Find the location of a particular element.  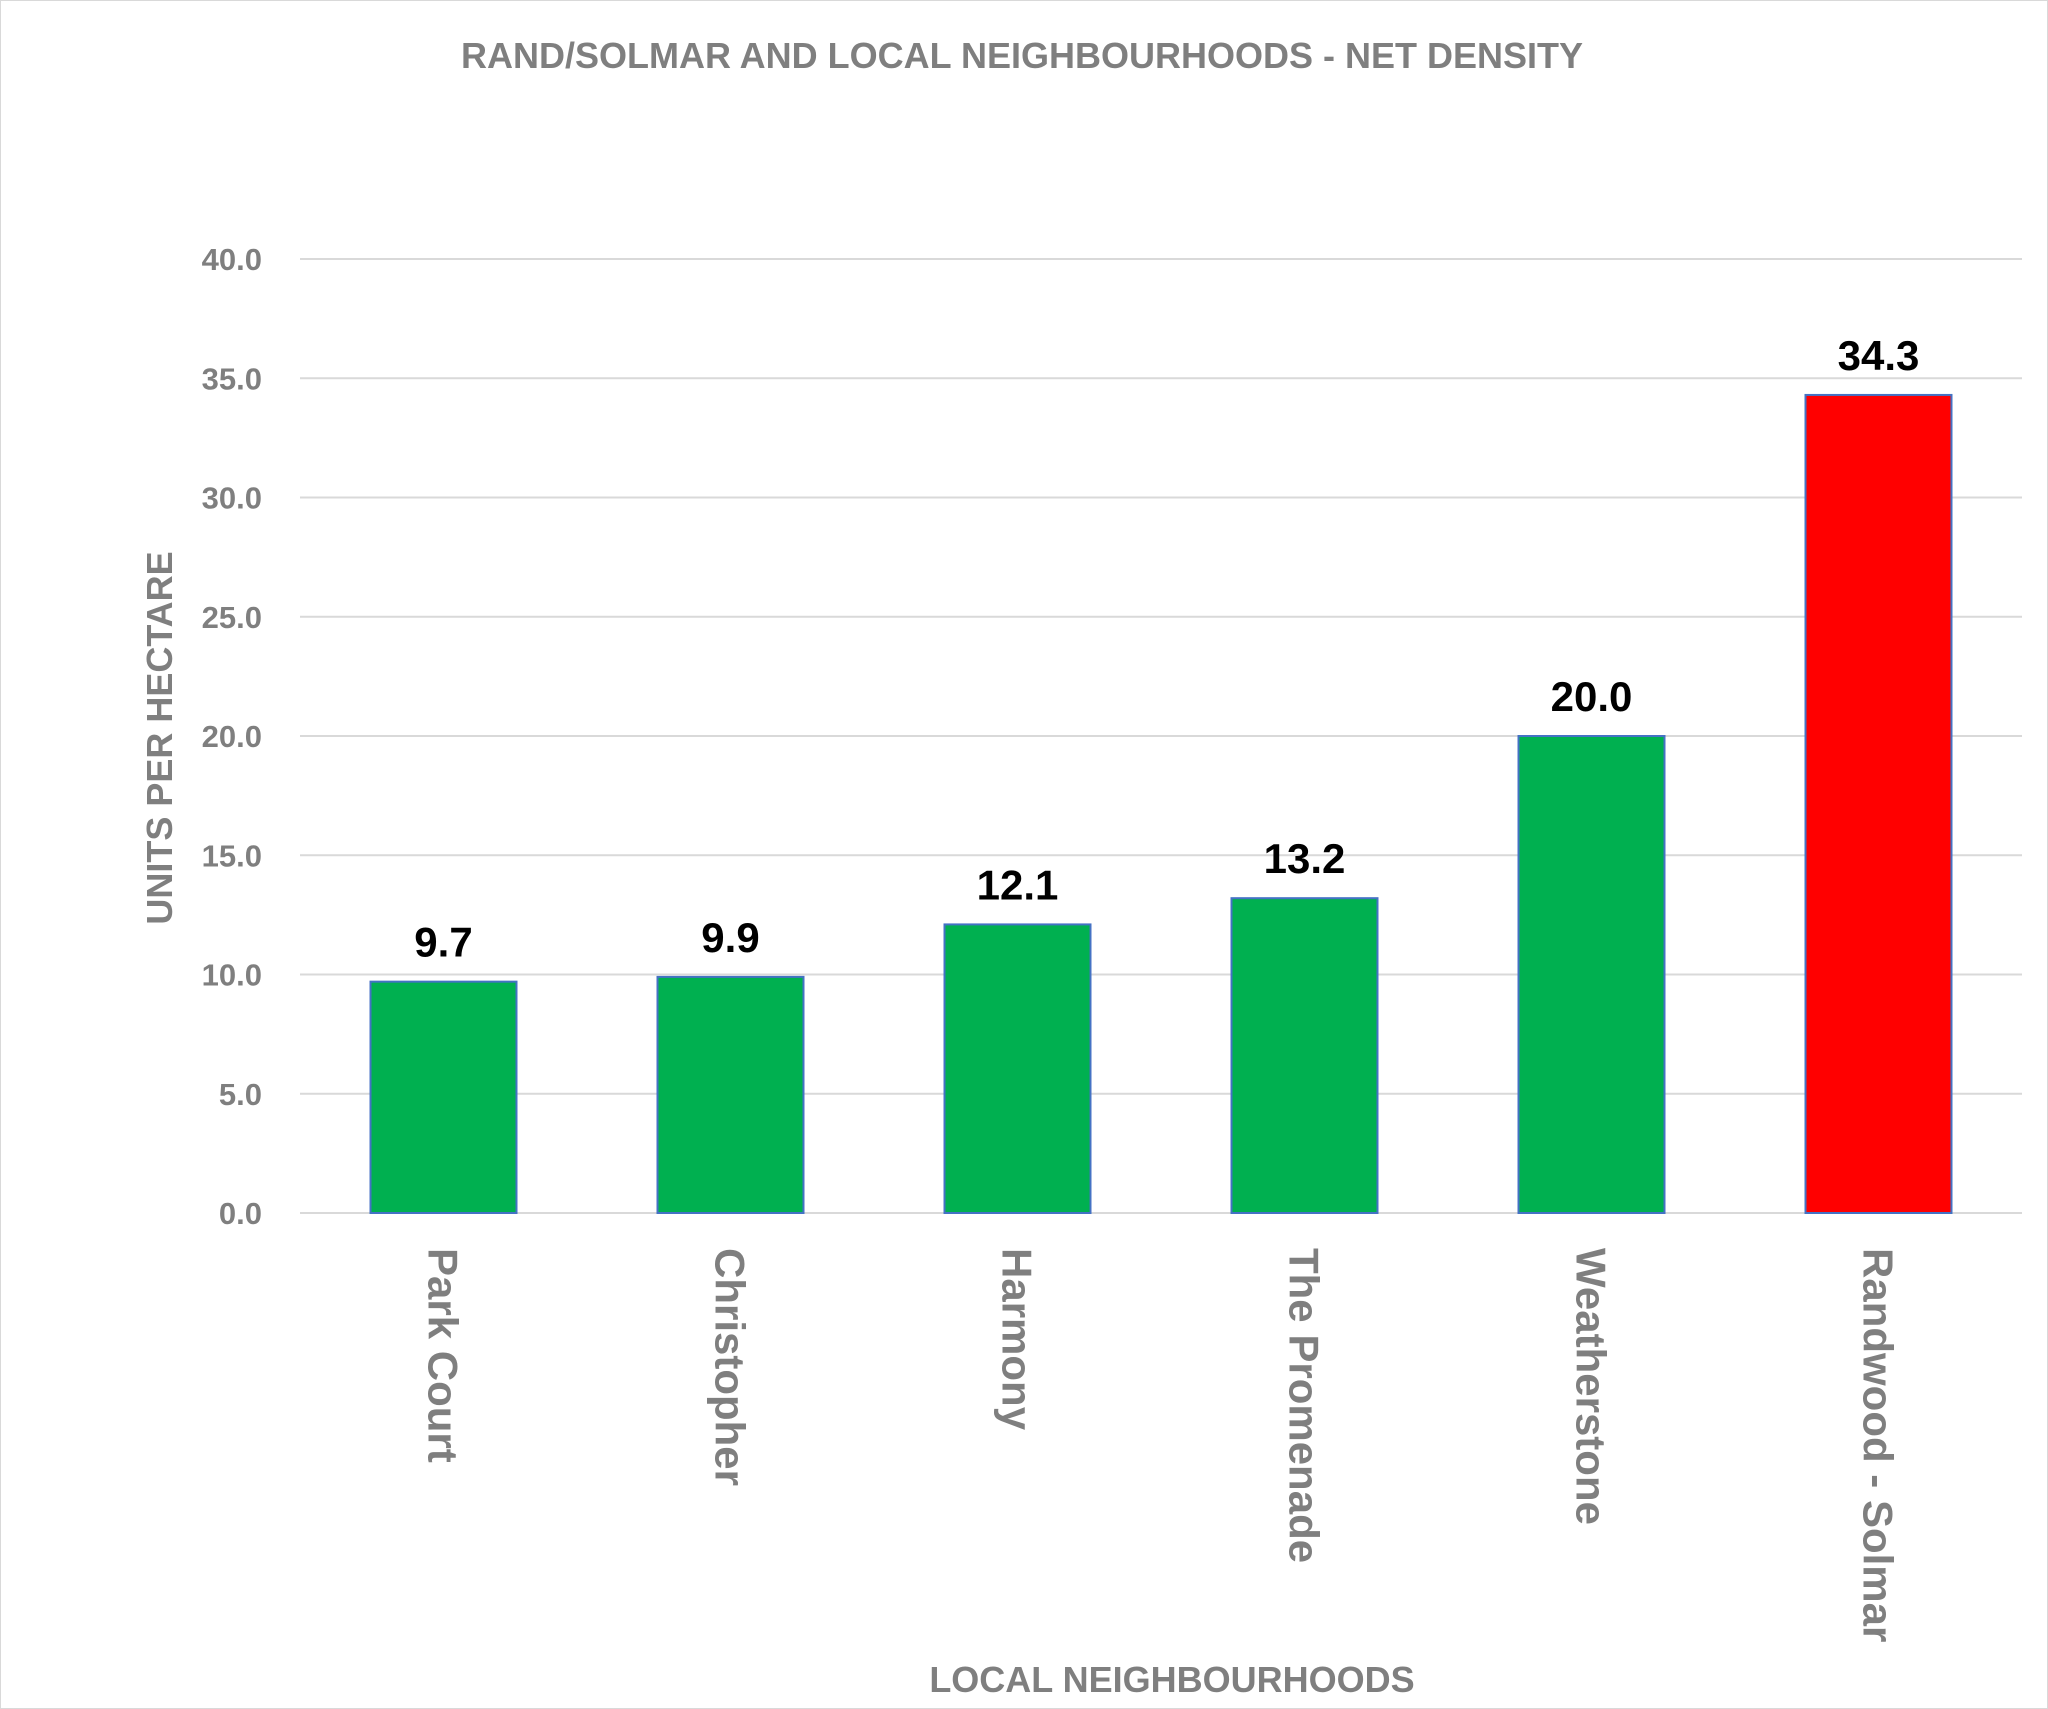

y-axis-title: UNITS PER HECTARE is located at coordinates (159, 737).